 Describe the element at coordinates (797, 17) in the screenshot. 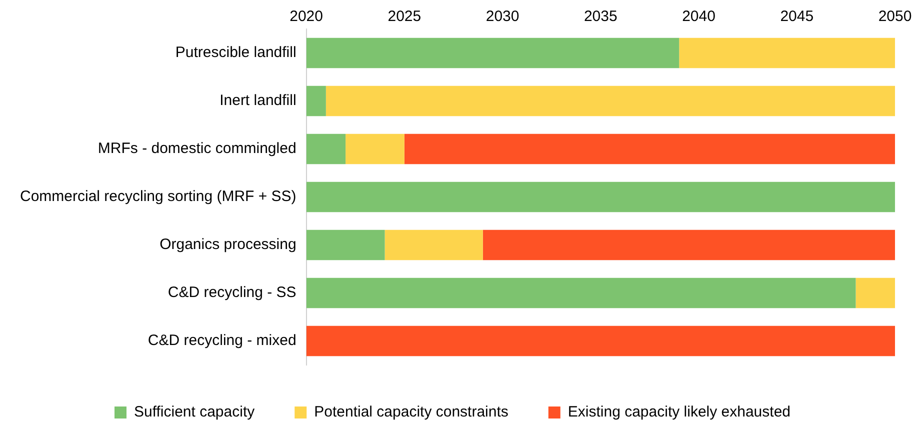

I see `x-tick-label: 2045` at that location.